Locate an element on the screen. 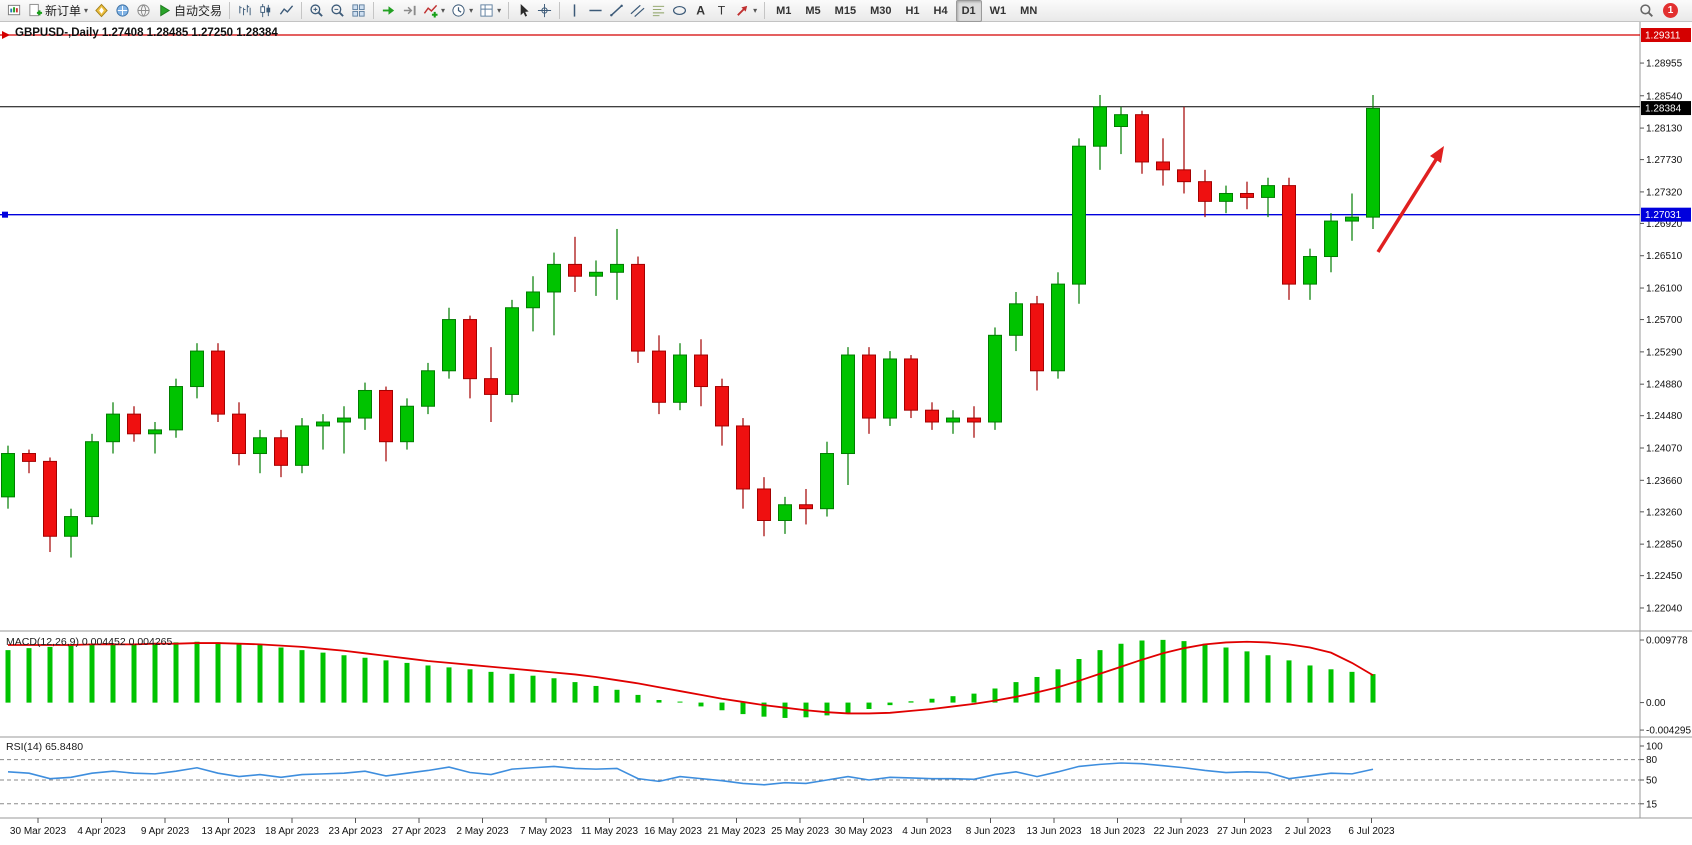  red-line-price-box is located at coordinates (1666, 35).